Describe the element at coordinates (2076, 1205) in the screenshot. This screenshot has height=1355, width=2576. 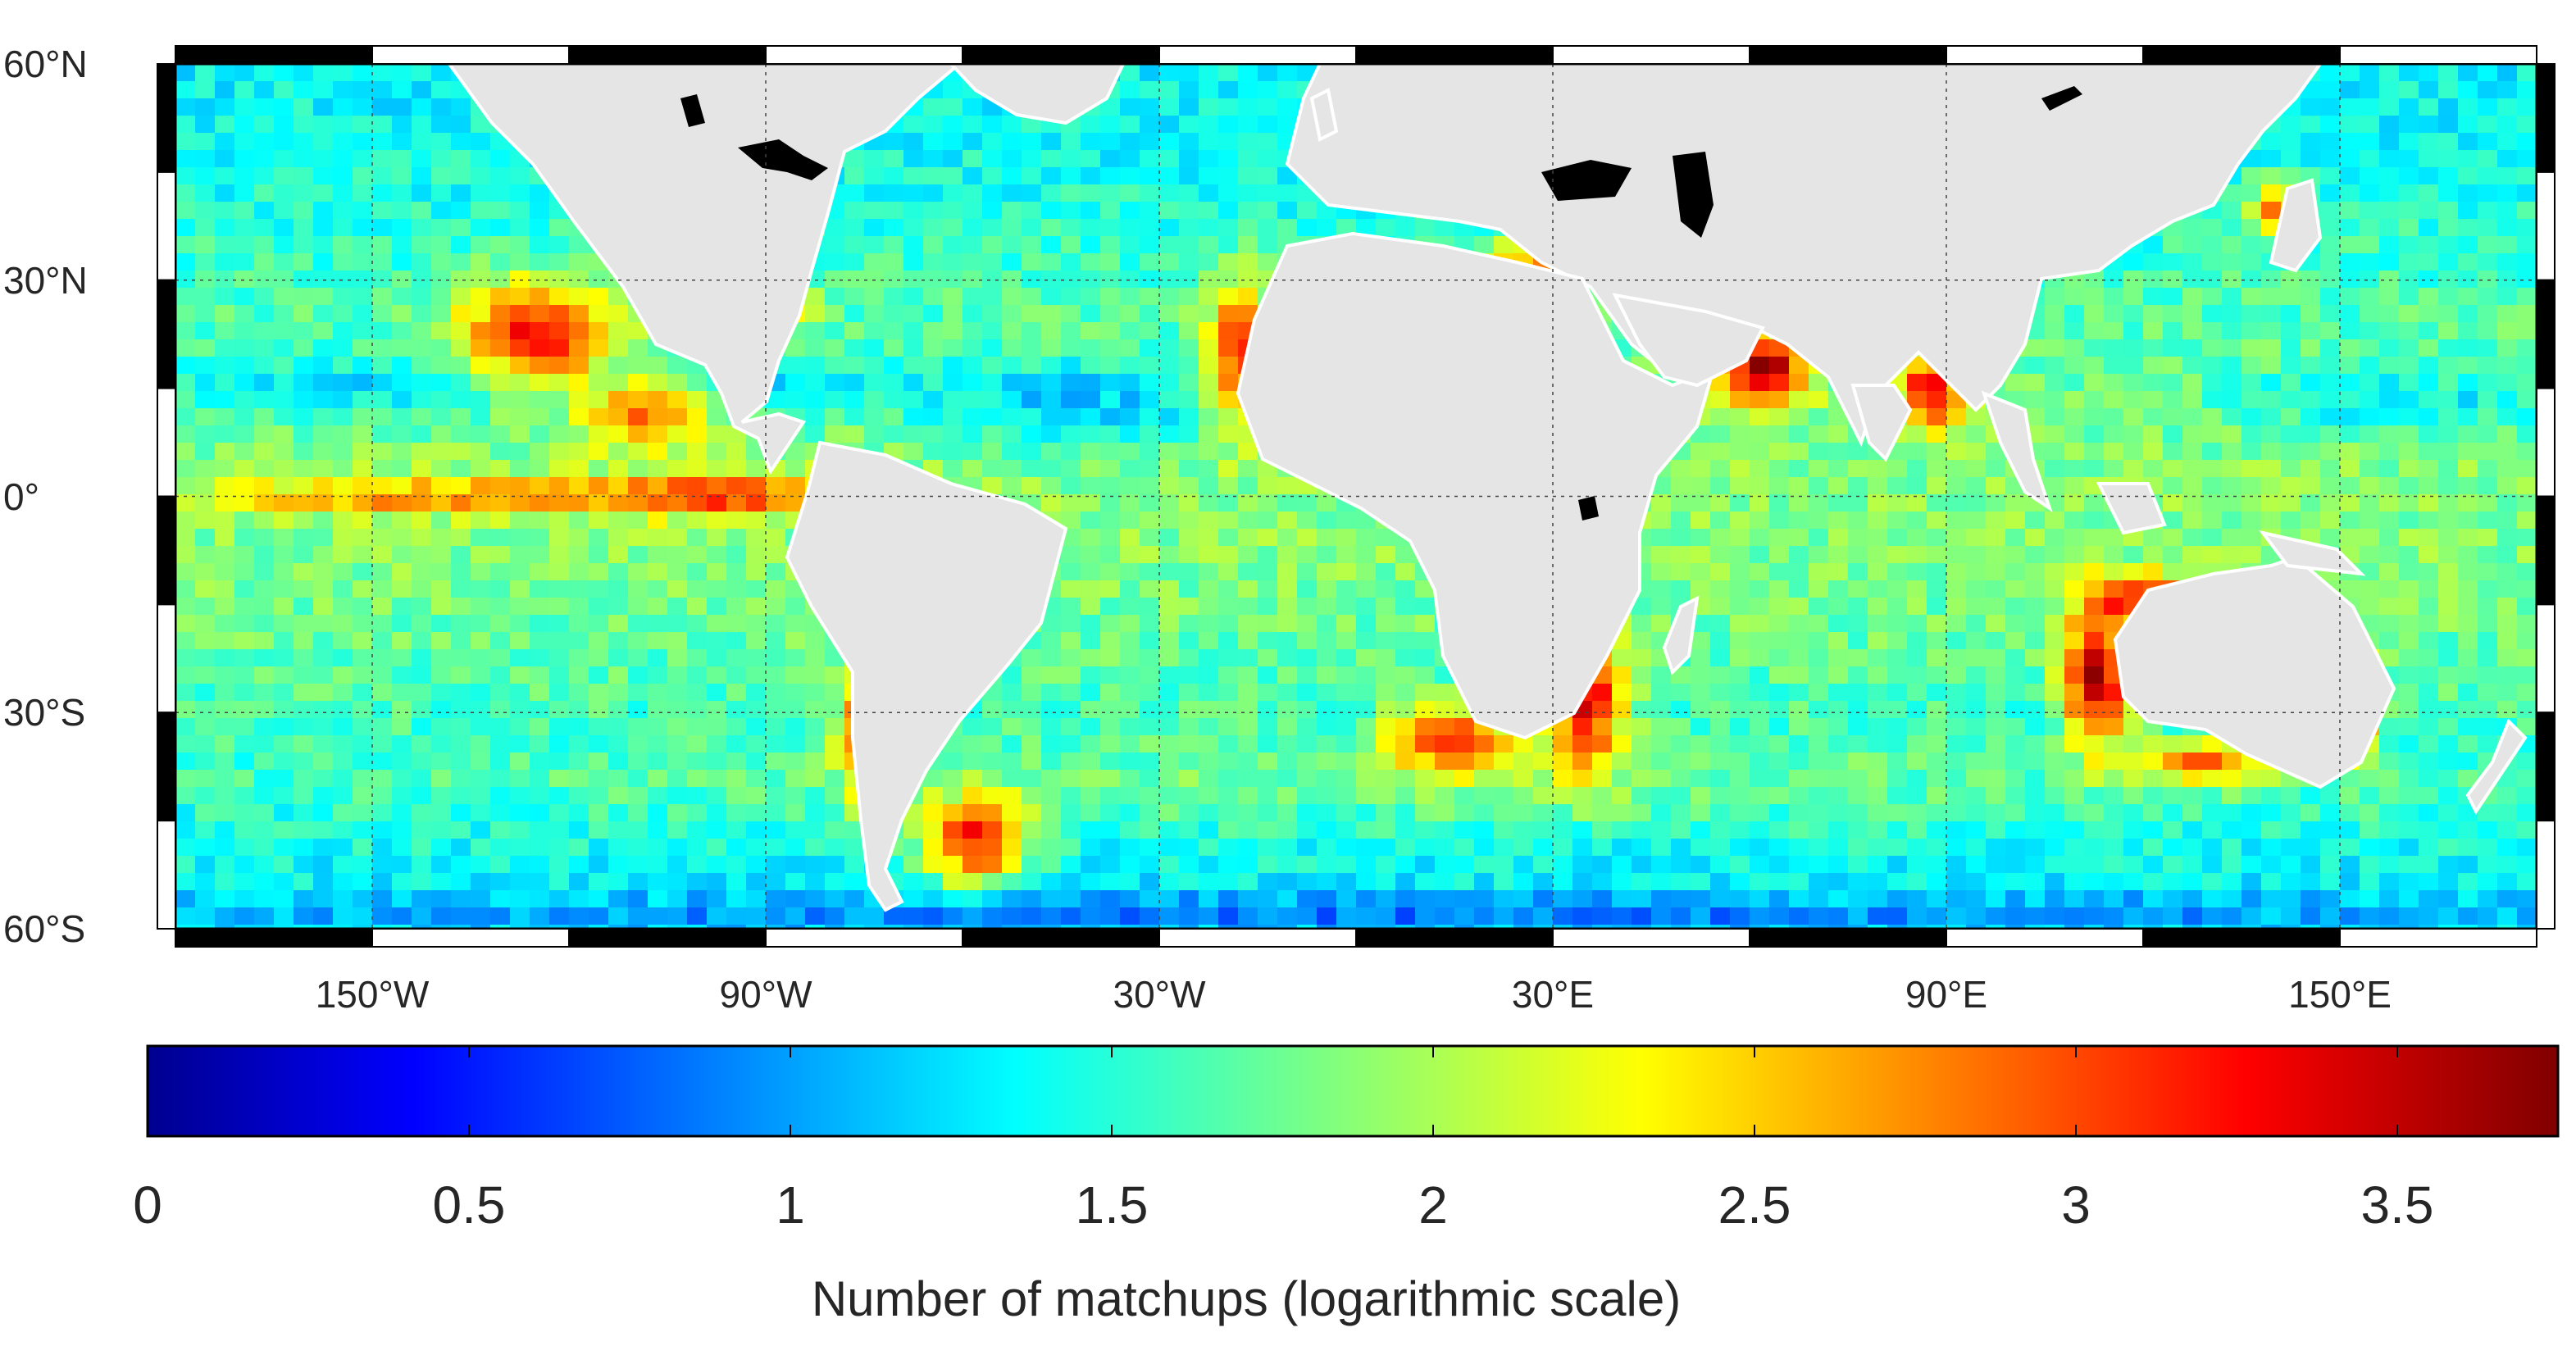
I see `colorbar-tick-label: 3` at that location.